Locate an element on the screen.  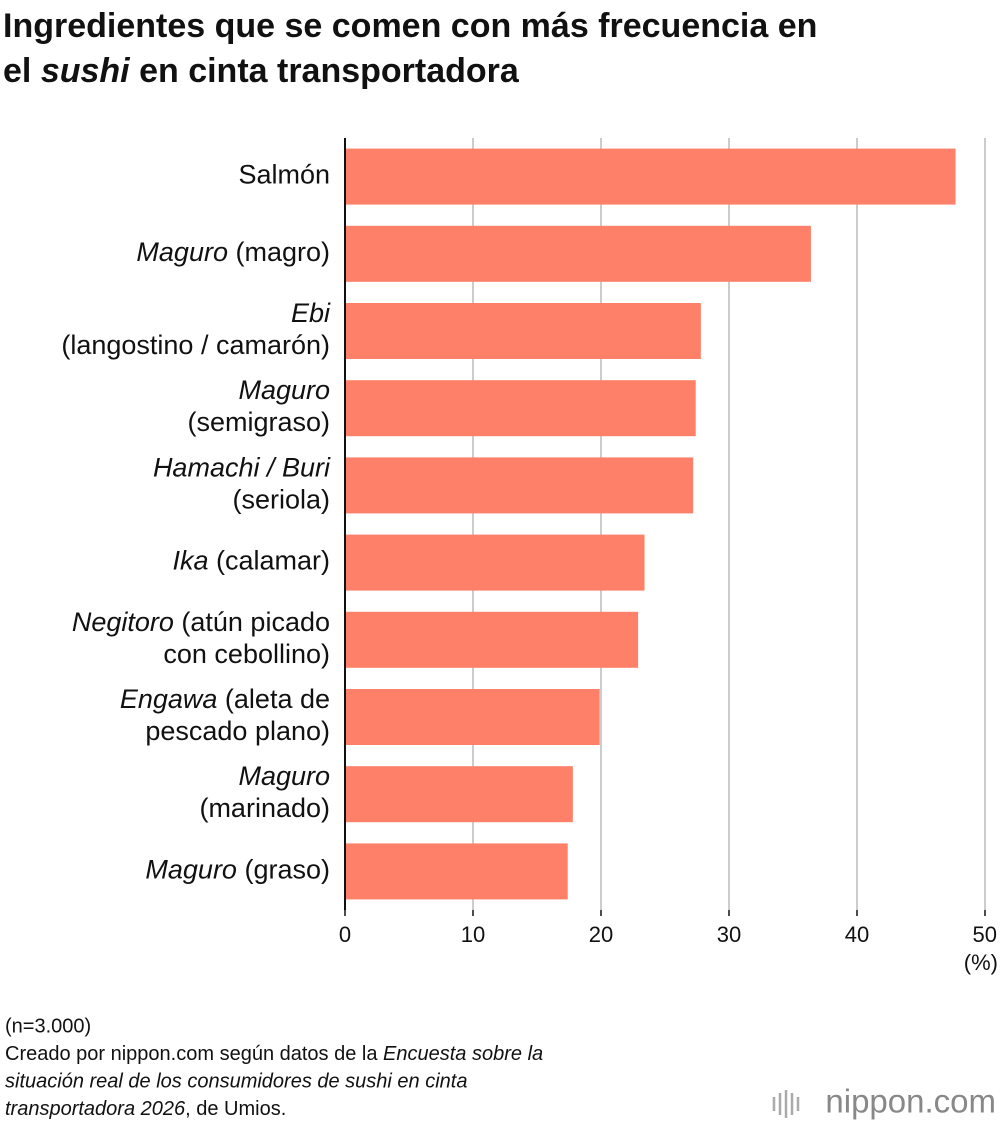
label-part: Ebi is located at coordinates (311, 313).